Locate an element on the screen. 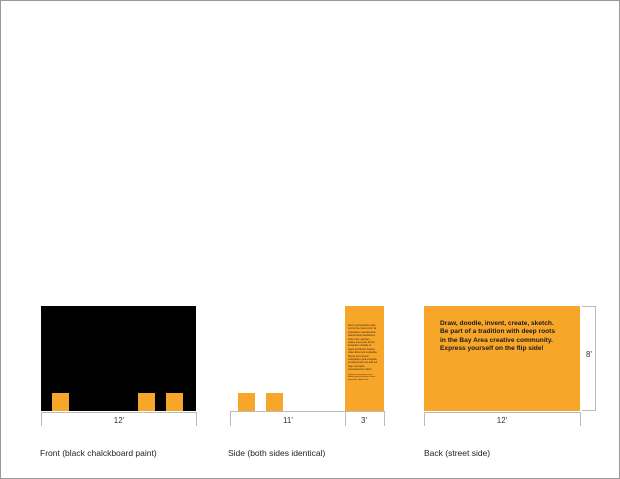 The width and height of the screenshot is (620, 479). back-board is located at coordinates (502, 358).